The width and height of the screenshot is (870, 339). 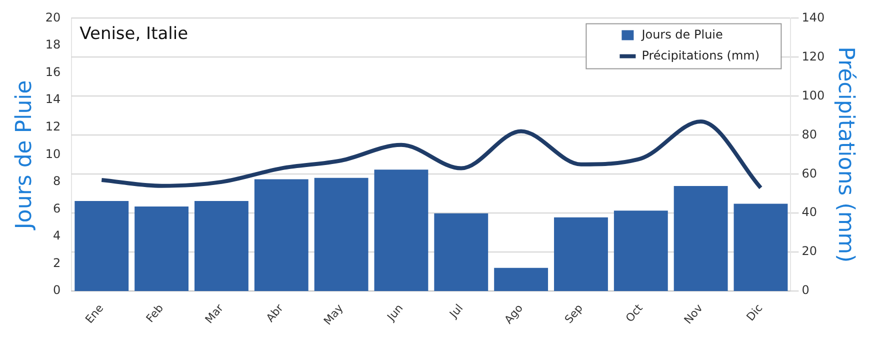 What do you see at coordinates (155, 314) in the screenshot?
I see `x-tick-label: Feb` at bounding box center [155, 314].